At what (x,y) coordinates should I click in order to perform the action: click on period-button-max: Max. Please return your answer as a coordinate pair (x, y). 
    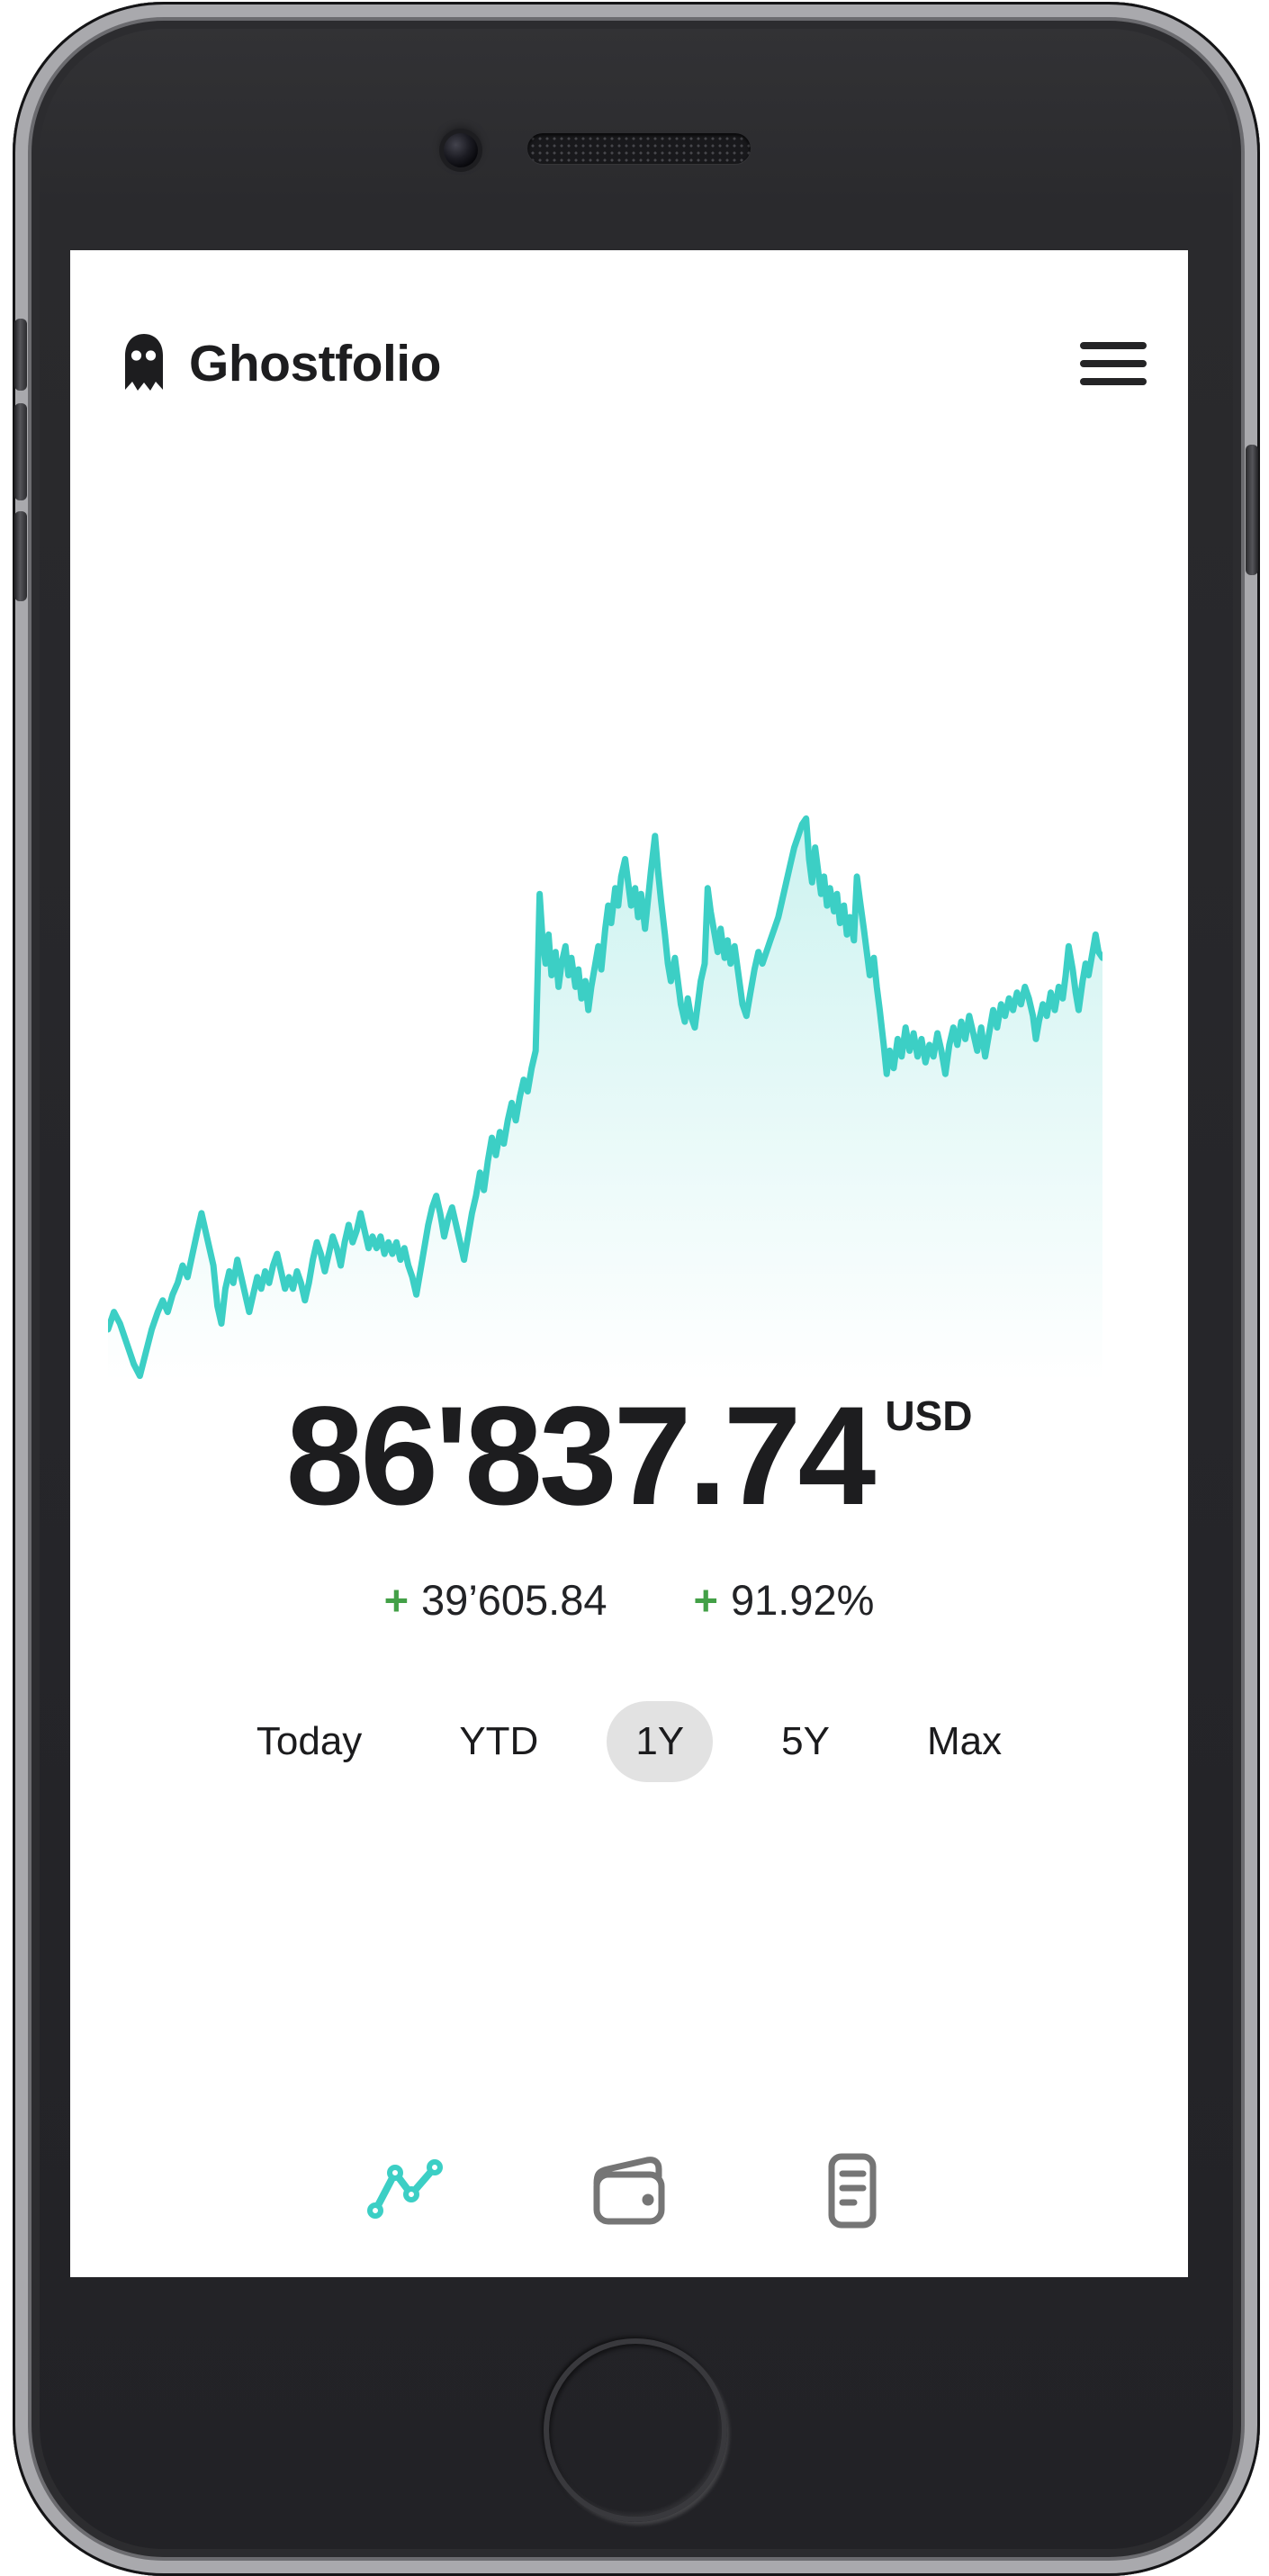
    Looking at the image, I should click on (964, 1741).